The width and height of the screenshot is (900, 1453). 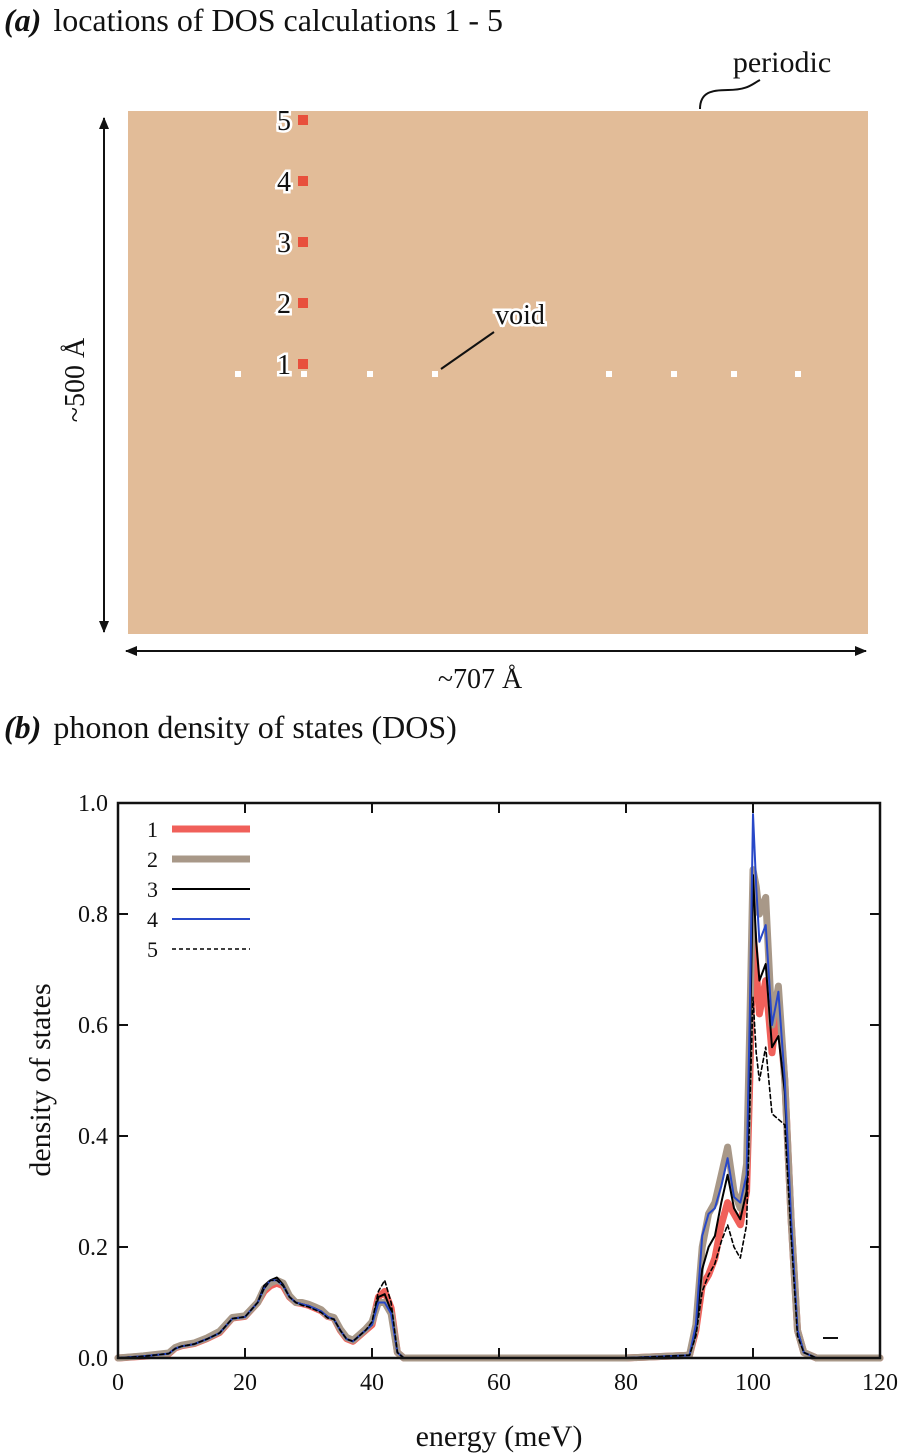 What do you see at coordinates (93, 804) in the screenshot?
I see `y-tick-label: 1.0` at bounding box center [93, 804].